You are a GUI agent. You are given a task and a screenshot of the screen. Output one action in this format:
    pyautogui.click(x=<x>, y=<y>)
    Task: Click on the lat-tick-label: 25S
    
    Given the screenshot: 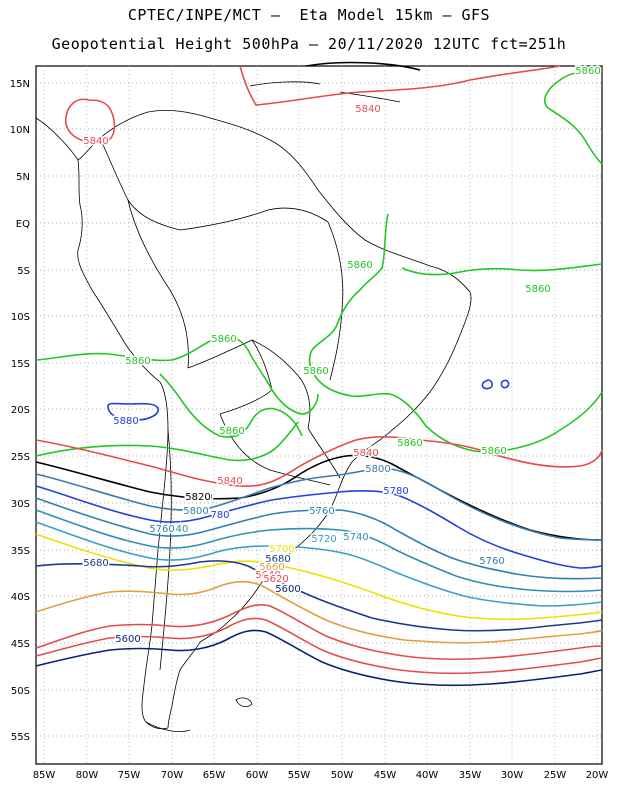 What is the action you would take?
    pyautogui.click(x=20, y=457)
    